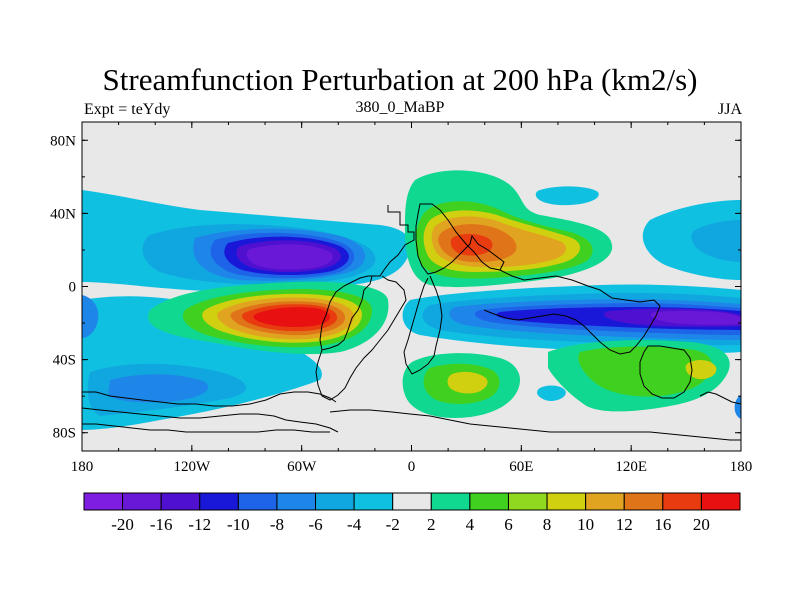 Image resolution: width=800 pixels, height=600 pixels. What do you see at coordinates (662, 524) in the screenshot?
I see `colorbar-label: 16` at bounding box center [662, 524].